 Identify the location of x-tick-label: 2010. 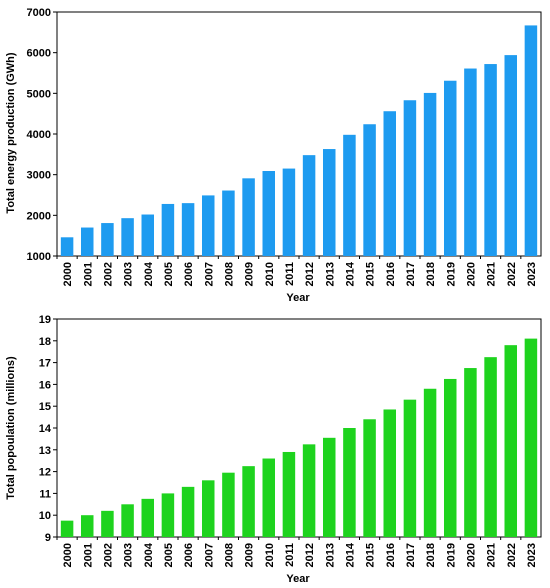
(270, 274).